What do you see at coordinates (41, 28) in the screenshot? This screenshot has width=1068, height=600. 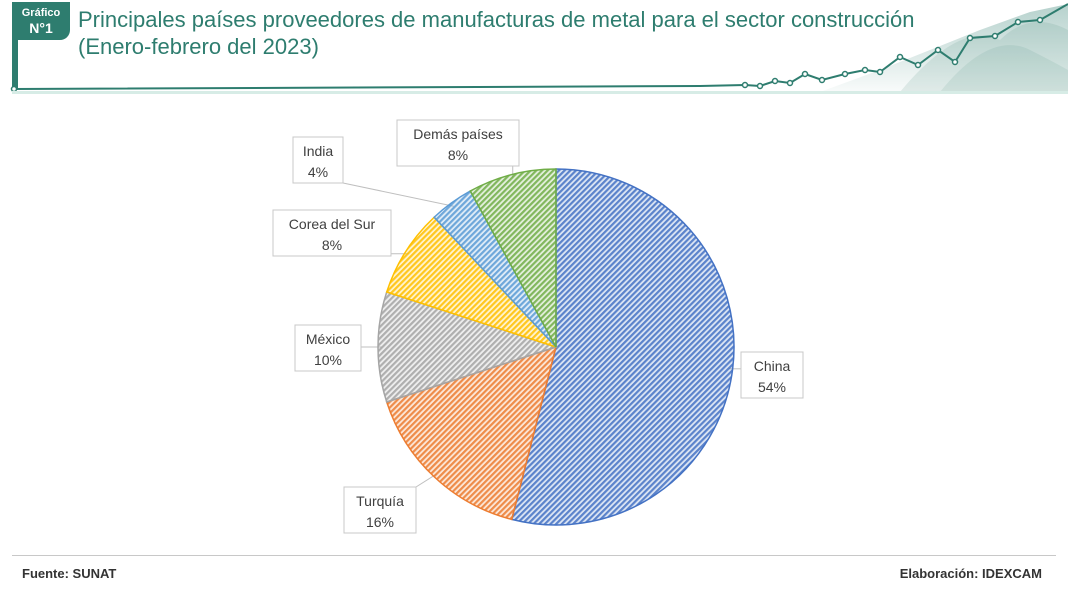 I see `badge-number: N°1` at bounding box center [41, 28].